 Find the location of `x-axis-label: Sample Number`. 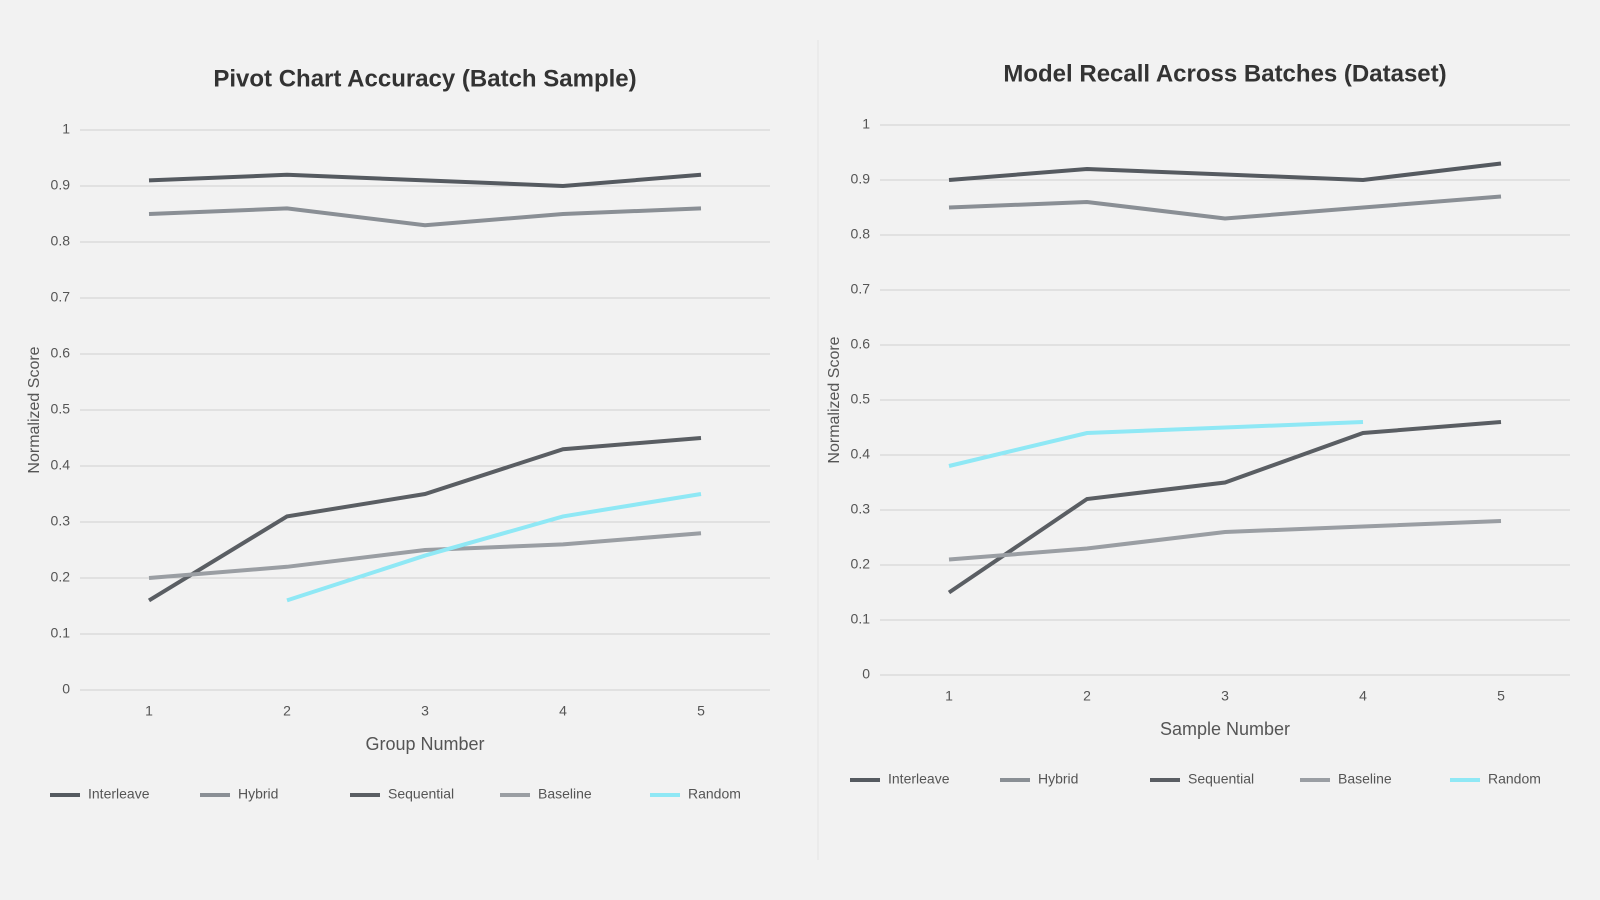

x-axis-label: Sample Number is located at coordinates (1225, 729).